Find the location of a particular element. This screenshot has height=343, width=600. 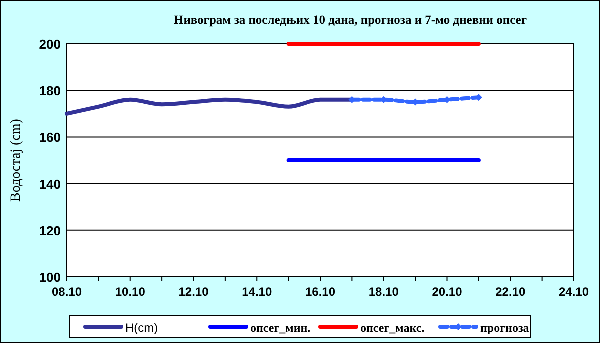

y-tick-label: 100 is located at coordinates (50, 277).